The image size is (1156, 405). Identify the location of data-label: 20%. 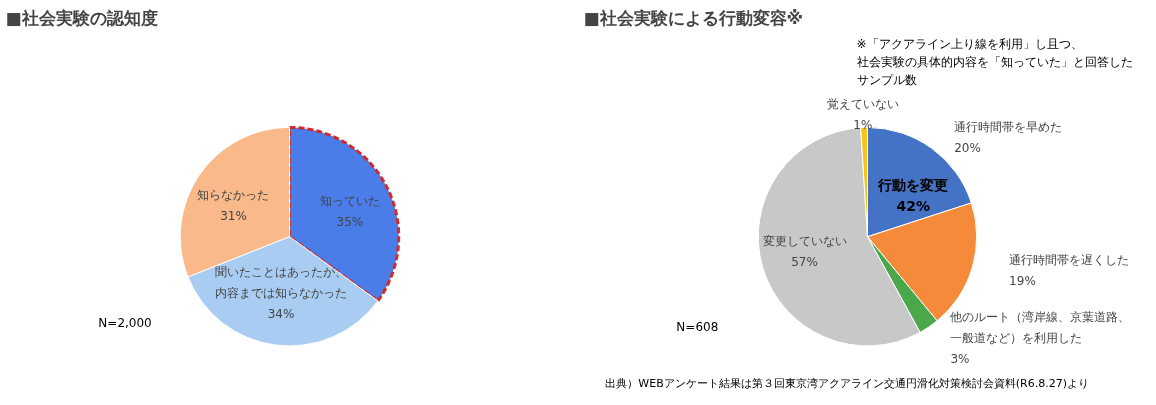
(967, 148).